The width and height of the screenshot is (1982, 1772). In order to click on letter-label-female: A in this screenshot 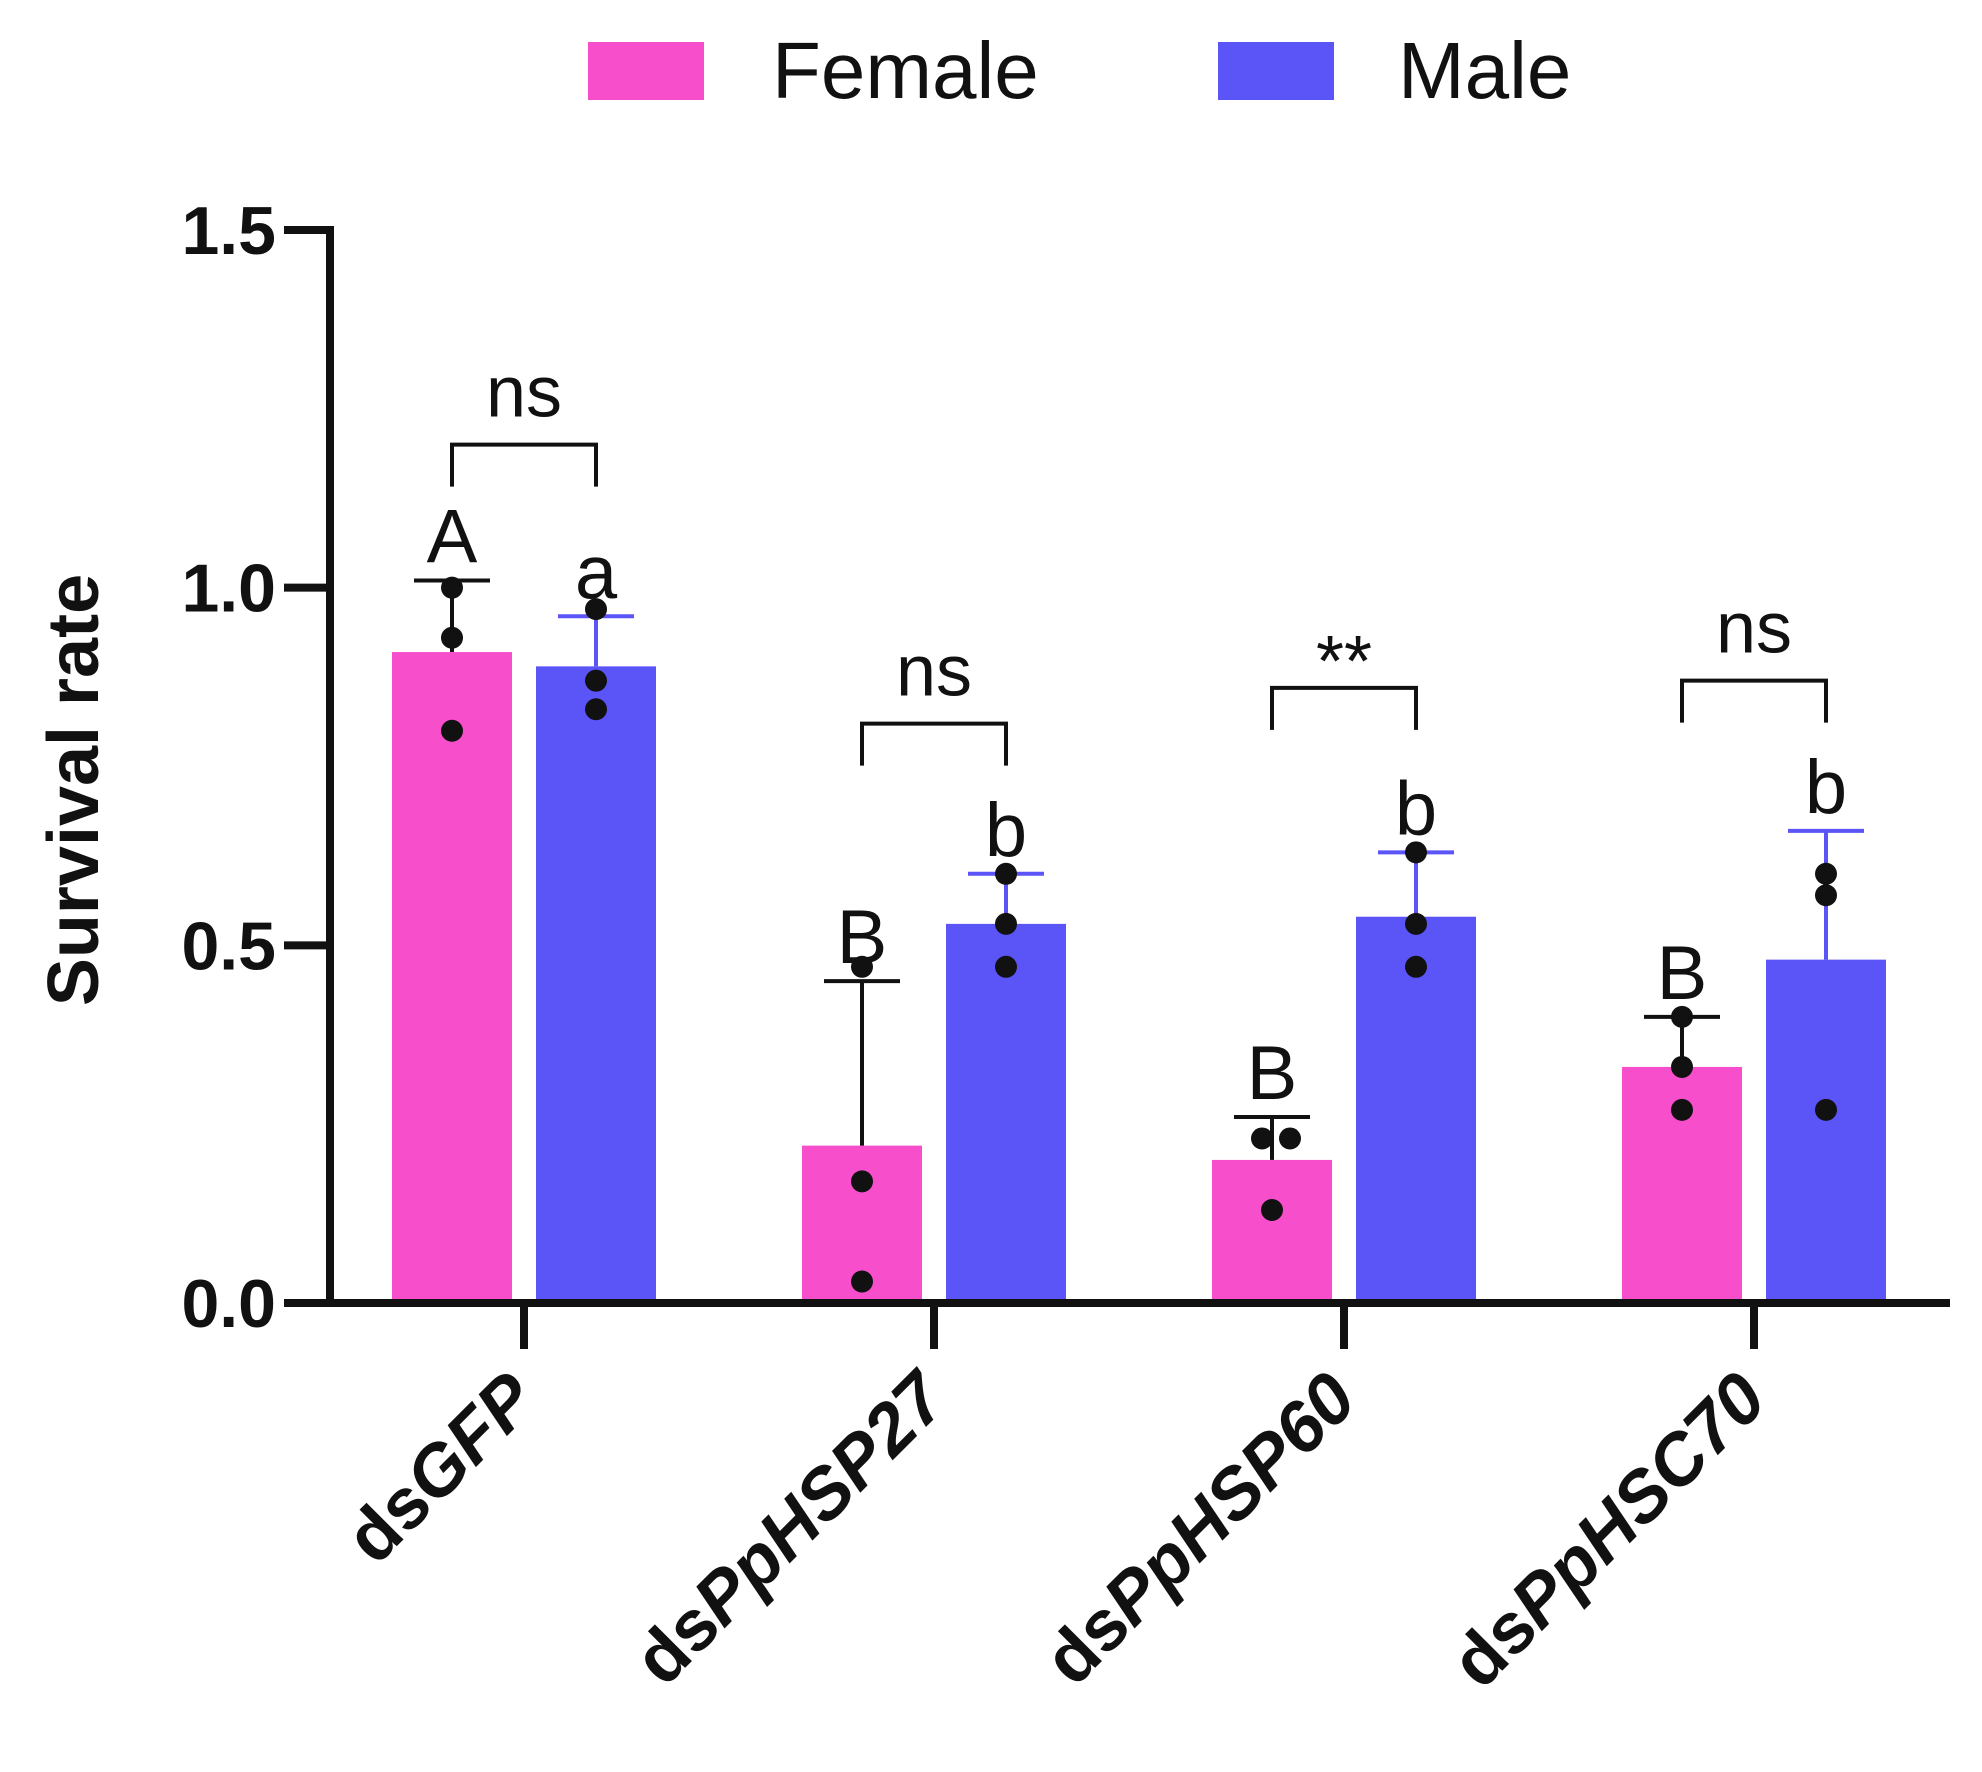, I will do `click(452, 537)`.